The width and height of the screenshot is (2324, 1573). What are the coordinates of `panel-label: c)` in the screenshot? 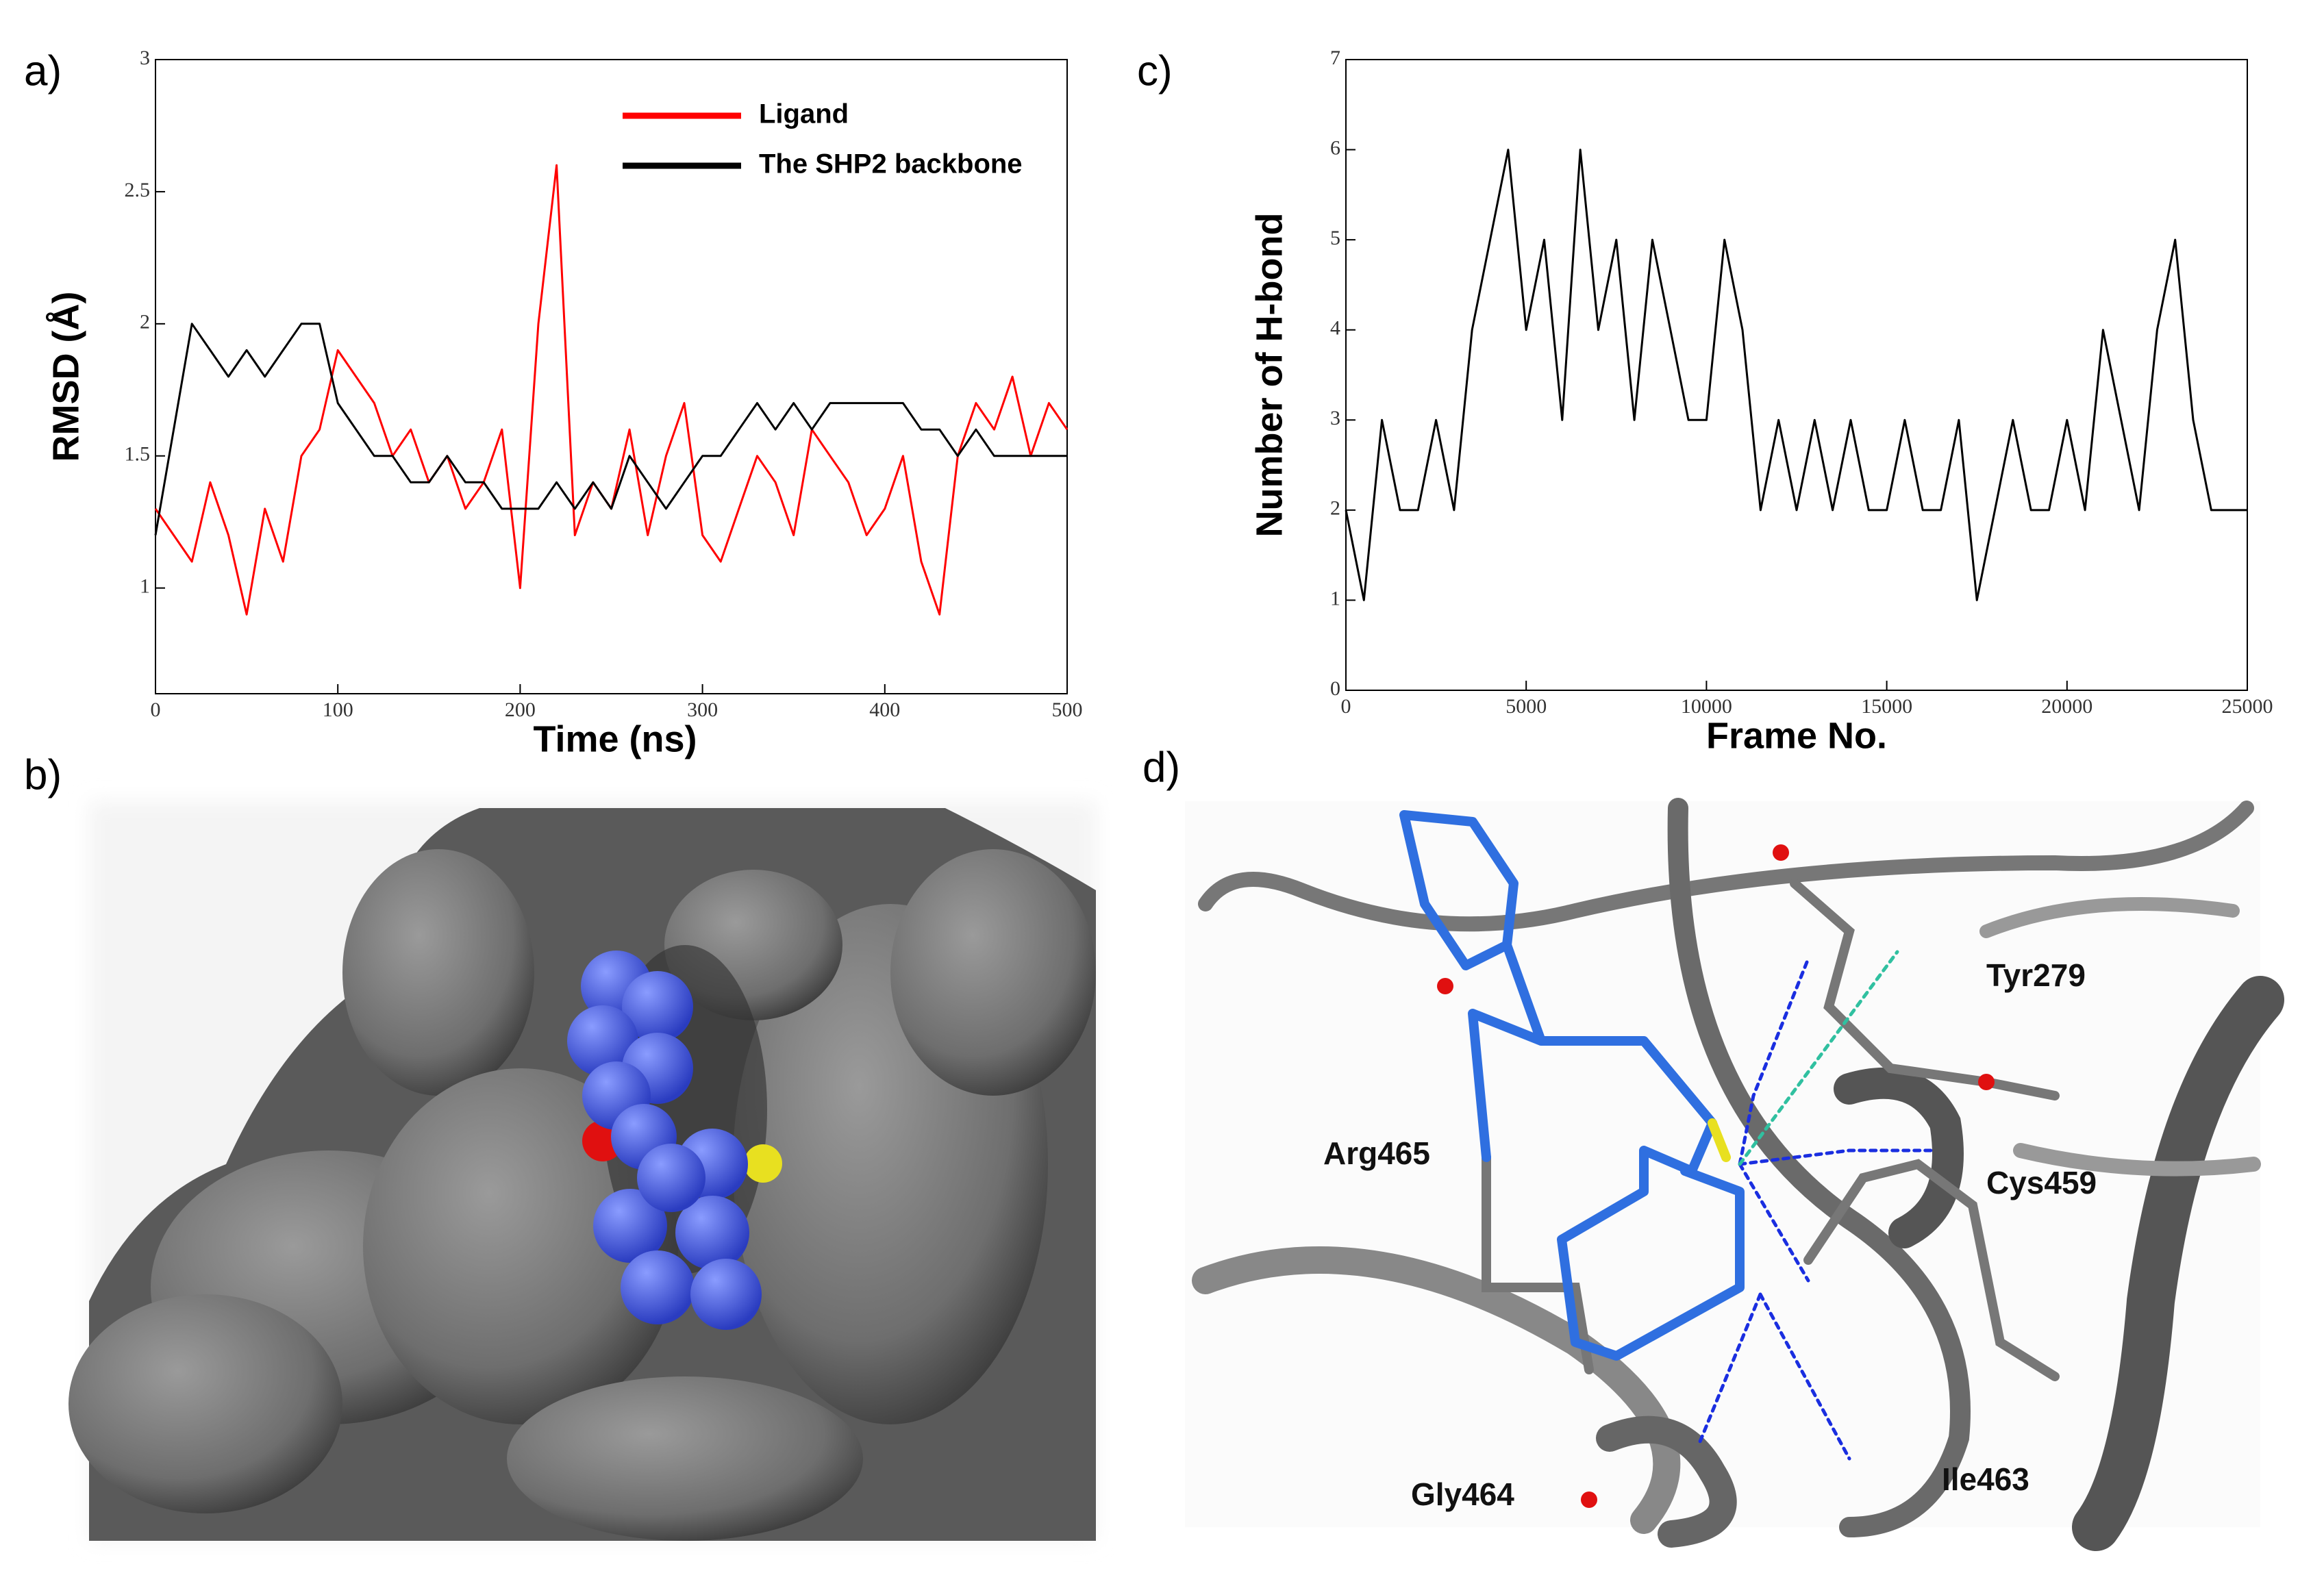 It's located at (1155, 71).